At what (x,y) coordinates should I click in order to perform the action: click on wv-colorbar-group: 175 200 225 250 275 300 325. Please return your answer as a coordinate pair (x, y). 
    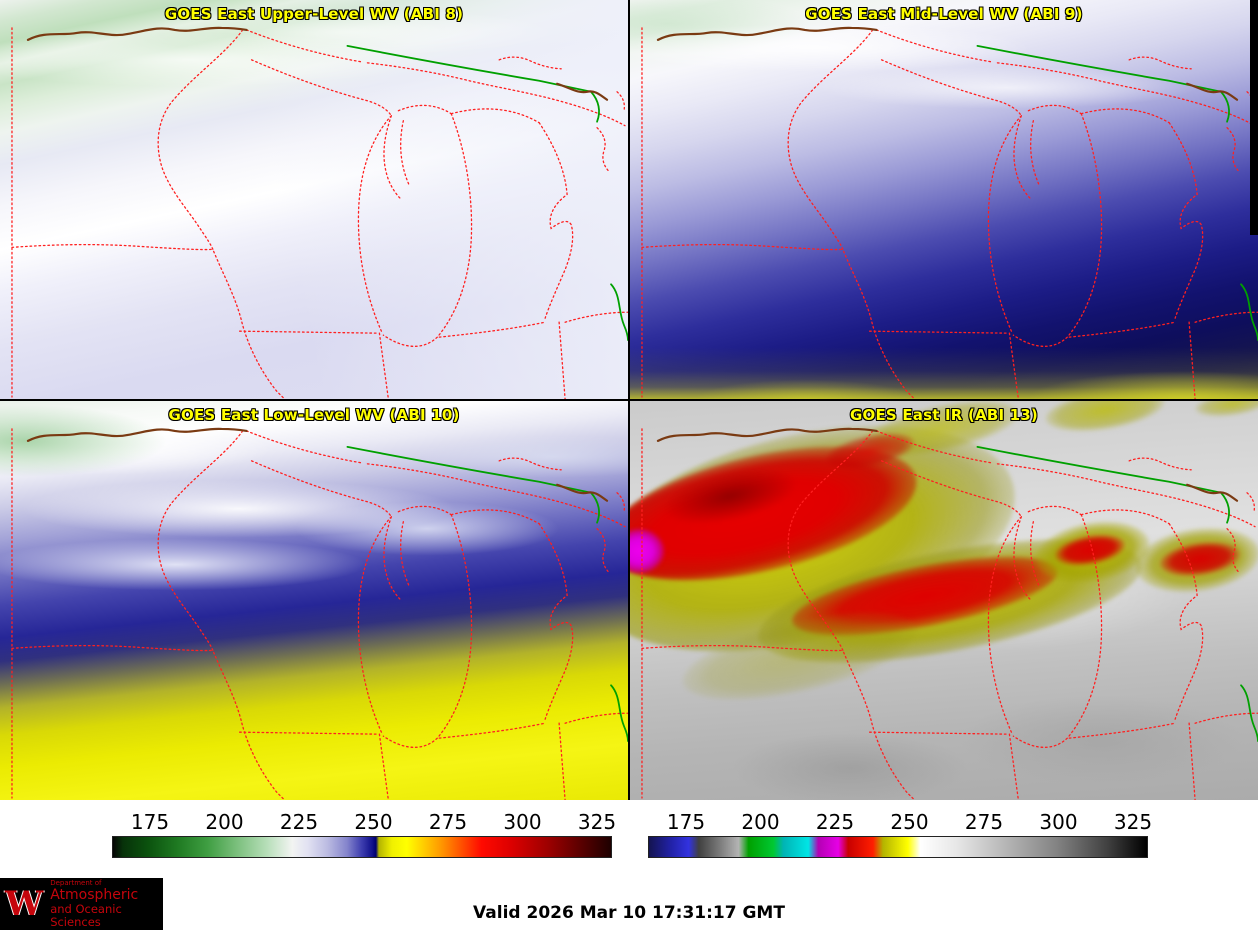
    Looking at the image, I should click on (364, 843).